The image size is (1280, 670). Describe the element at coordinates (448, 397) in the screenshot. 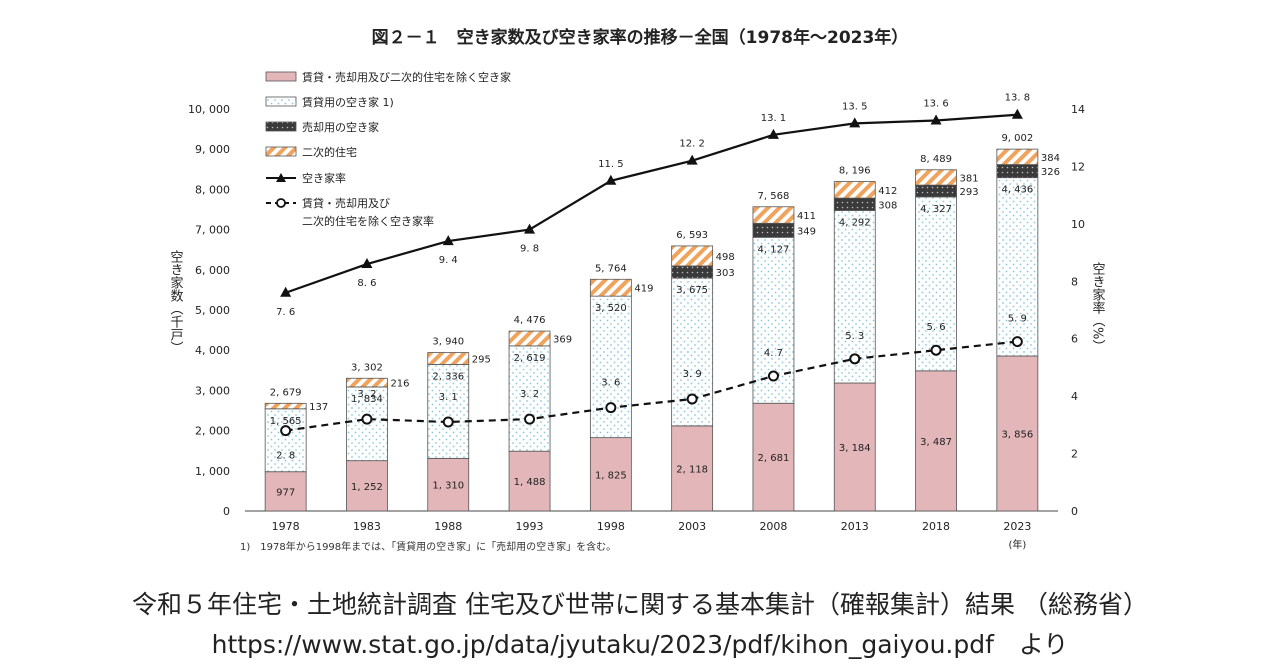

I see `line-value-label-rate2: 3. 1` at that location.